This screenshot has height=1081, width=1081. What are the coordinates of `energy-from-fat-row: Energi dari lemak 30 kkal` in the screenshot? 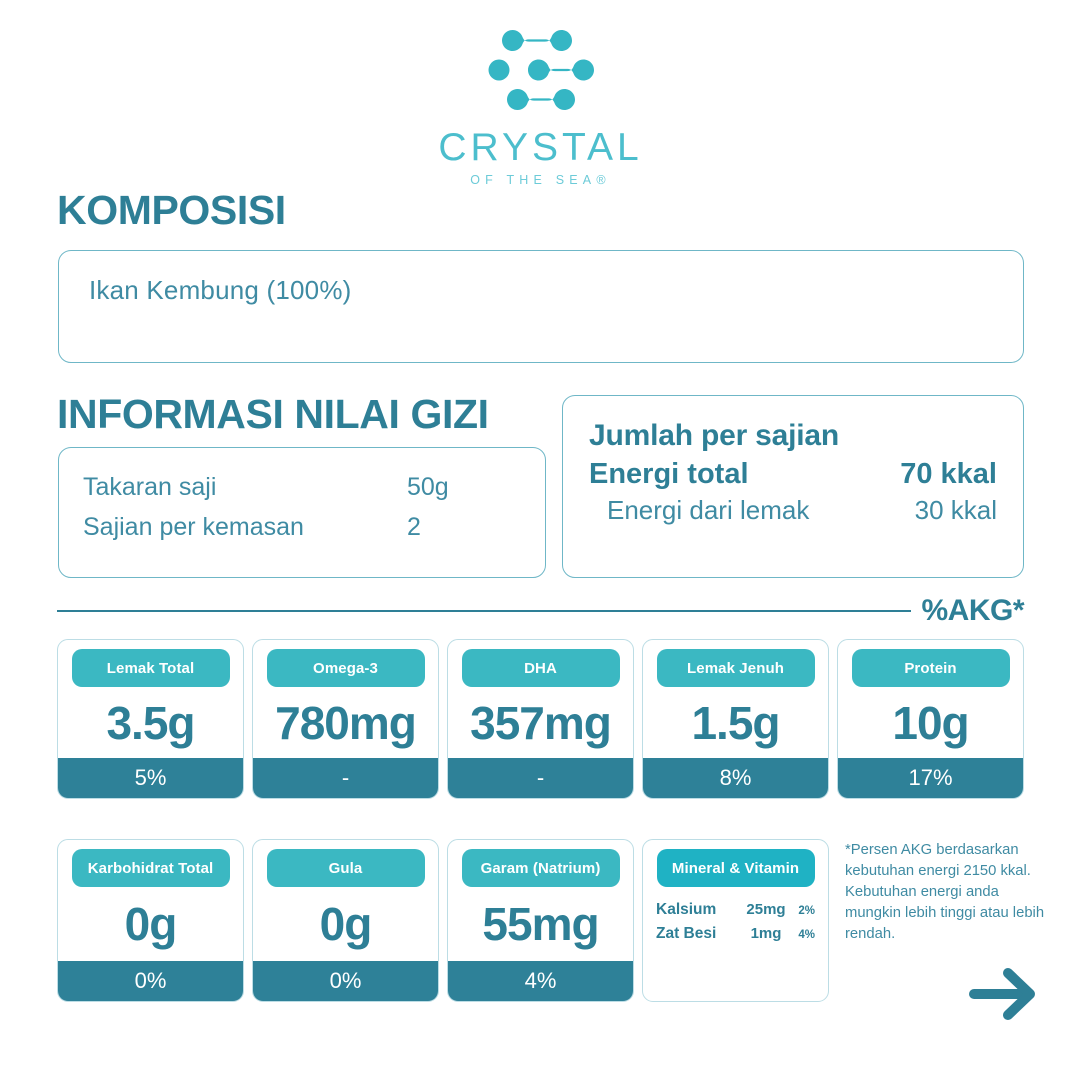 It's located at (793, 510).